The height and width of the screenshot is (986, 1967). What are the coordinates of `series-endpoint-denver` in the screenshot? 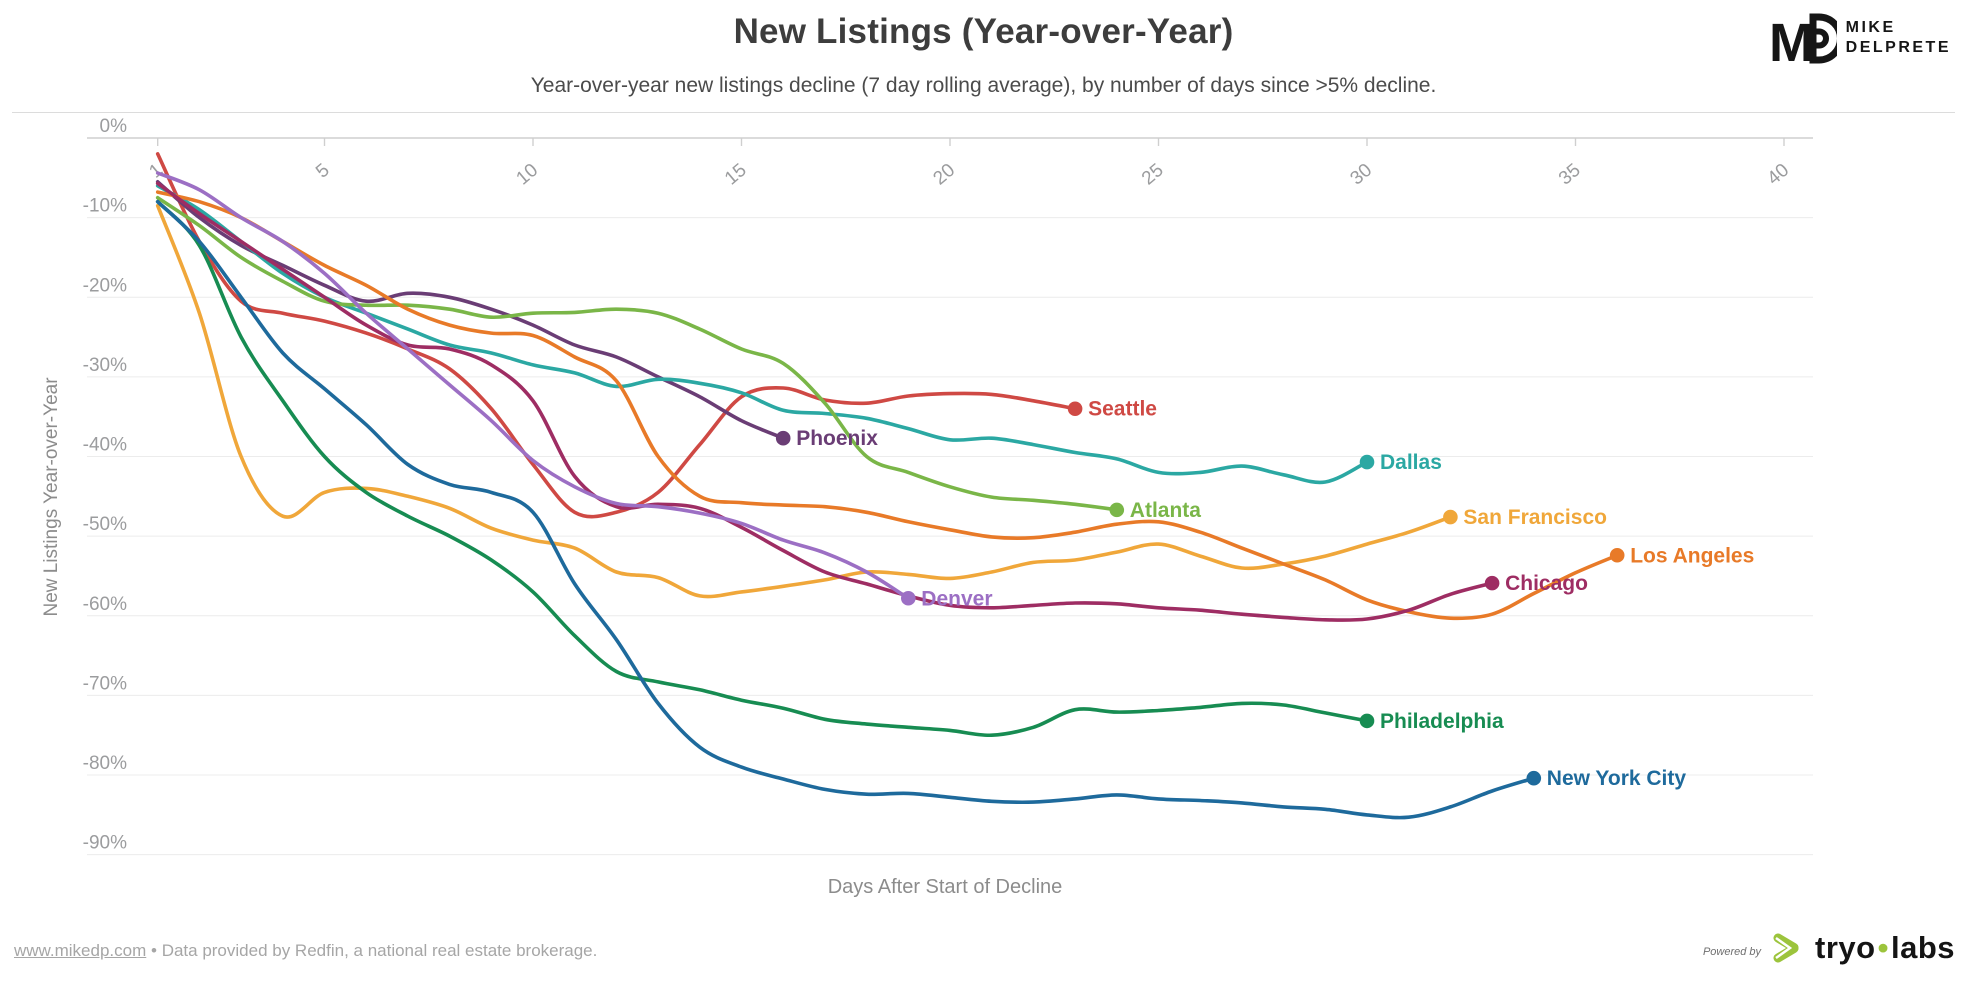 It's located at (908, 598).